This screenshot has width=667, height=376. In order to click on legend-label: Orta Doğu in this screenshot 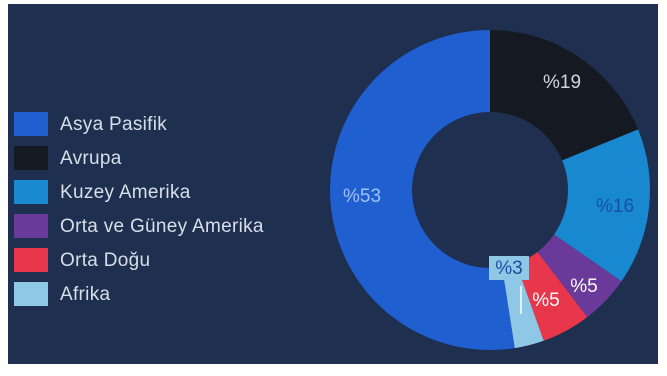, I will do `click(105, 260)`.